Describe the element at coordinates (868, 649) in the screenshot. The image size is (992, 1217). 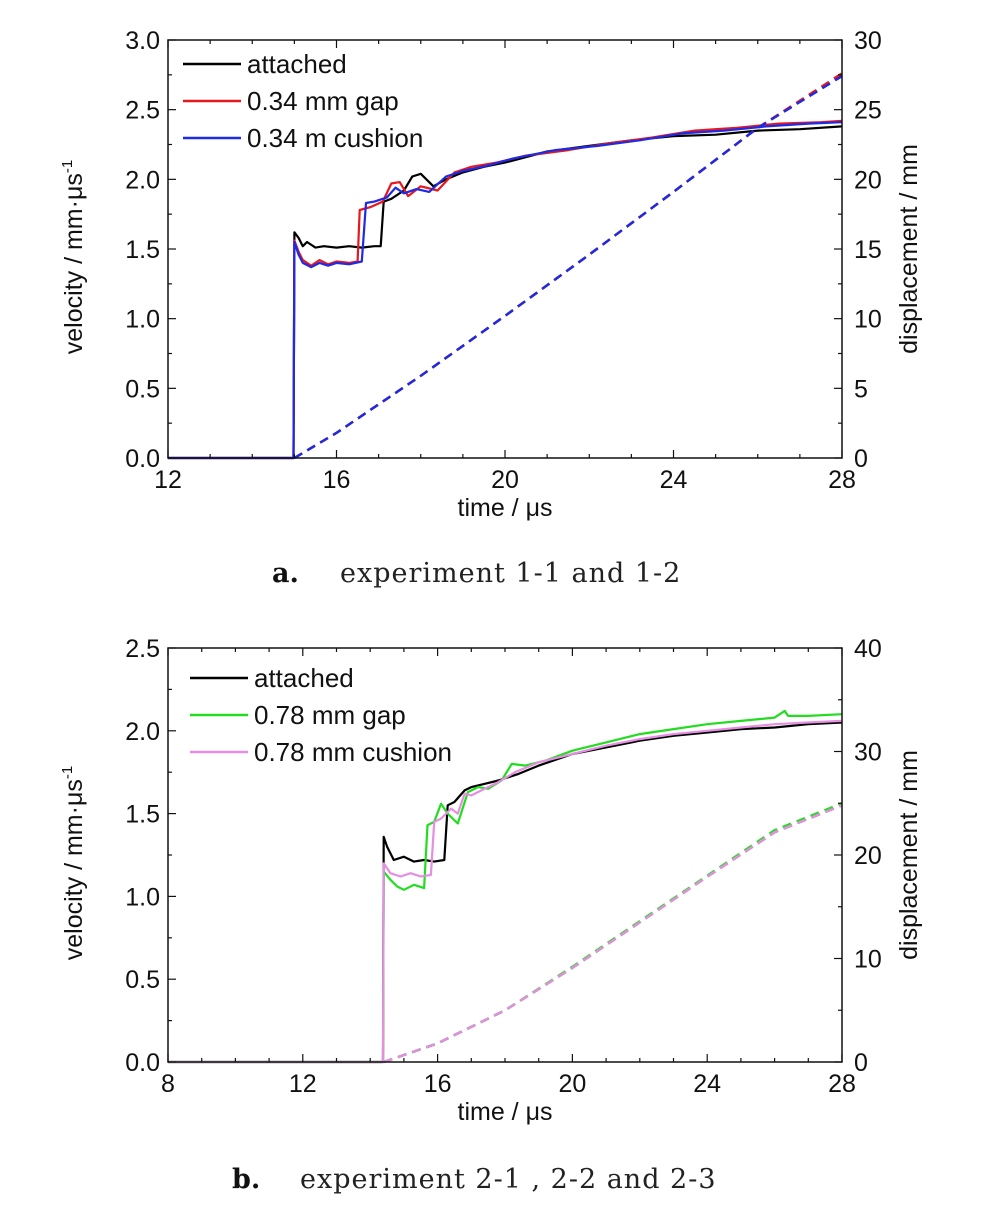
I see `y2-tick-label: 40` at that location.